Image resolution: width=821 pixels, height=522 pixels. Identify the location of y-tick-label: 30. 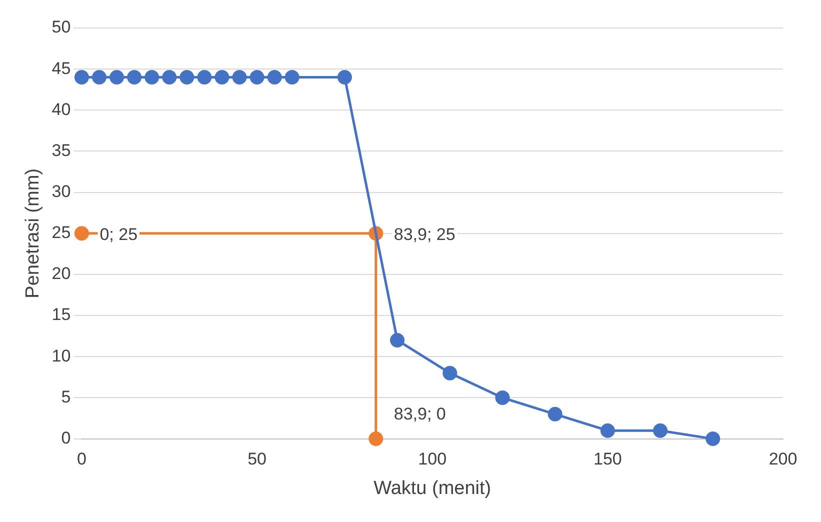
(61, 192).